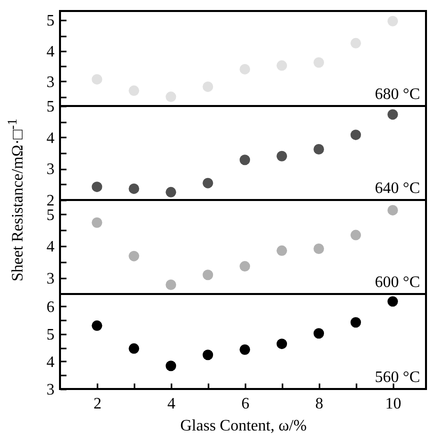 The image size is (430, 444). What do you see at coordinates (397, 94) in the screenshot?
I see `annotation: 680 °C` at bounding box center [397, 94].